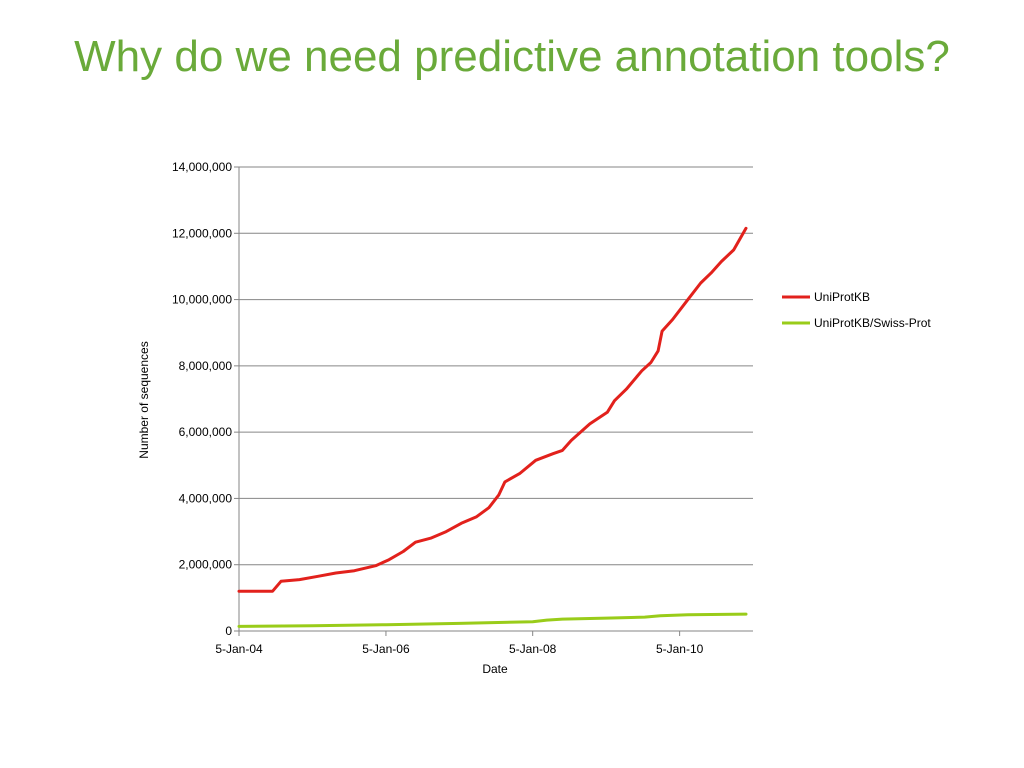 This screenshot has width=1024, height=768. Describe the element at coordinates (680, 649) in the screenshot. I see `x-tick-label: 5-Jan-10` at that location.